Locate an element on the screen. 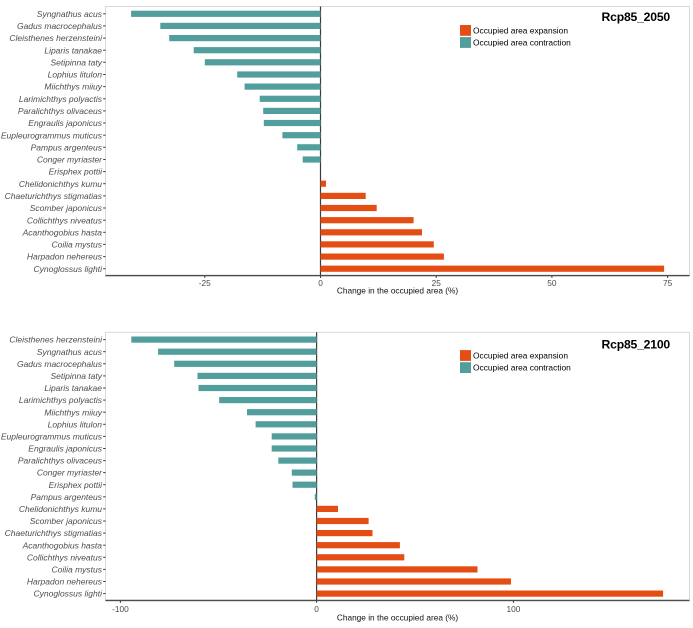  svg-text: 100 is located at coordinates (513, 609).